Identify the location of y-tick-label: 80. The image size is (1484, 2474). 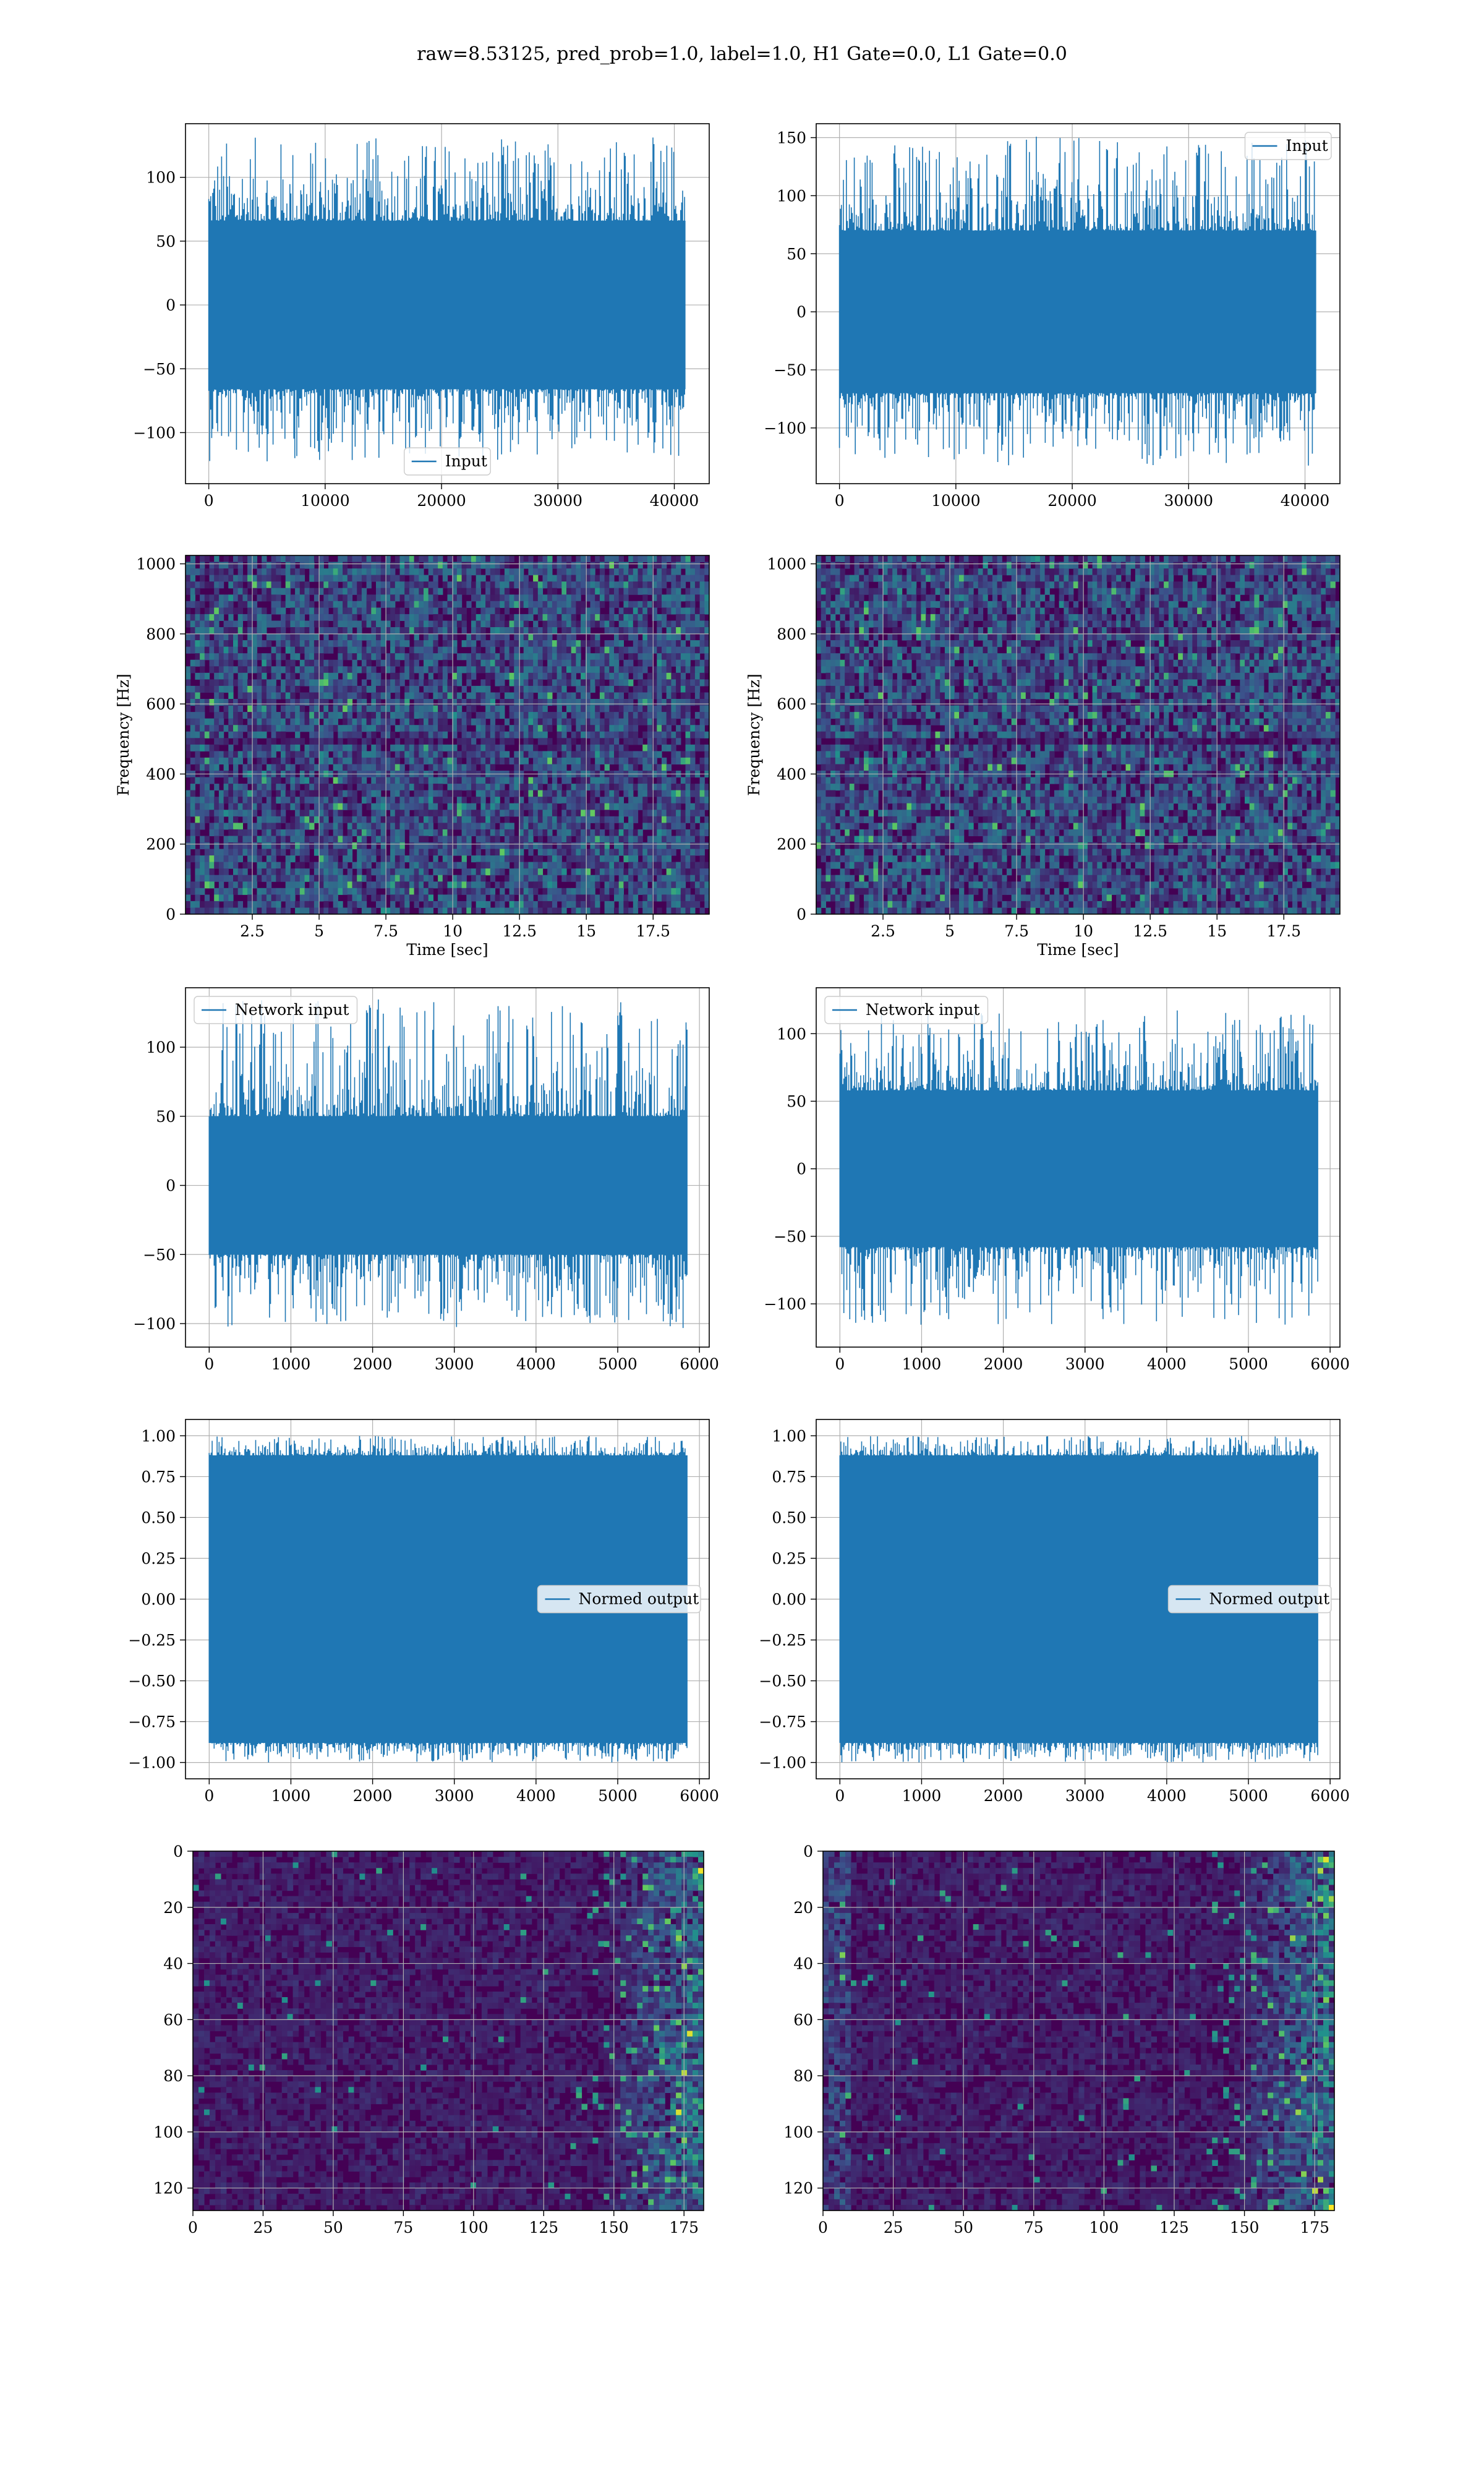
(173, 2076).